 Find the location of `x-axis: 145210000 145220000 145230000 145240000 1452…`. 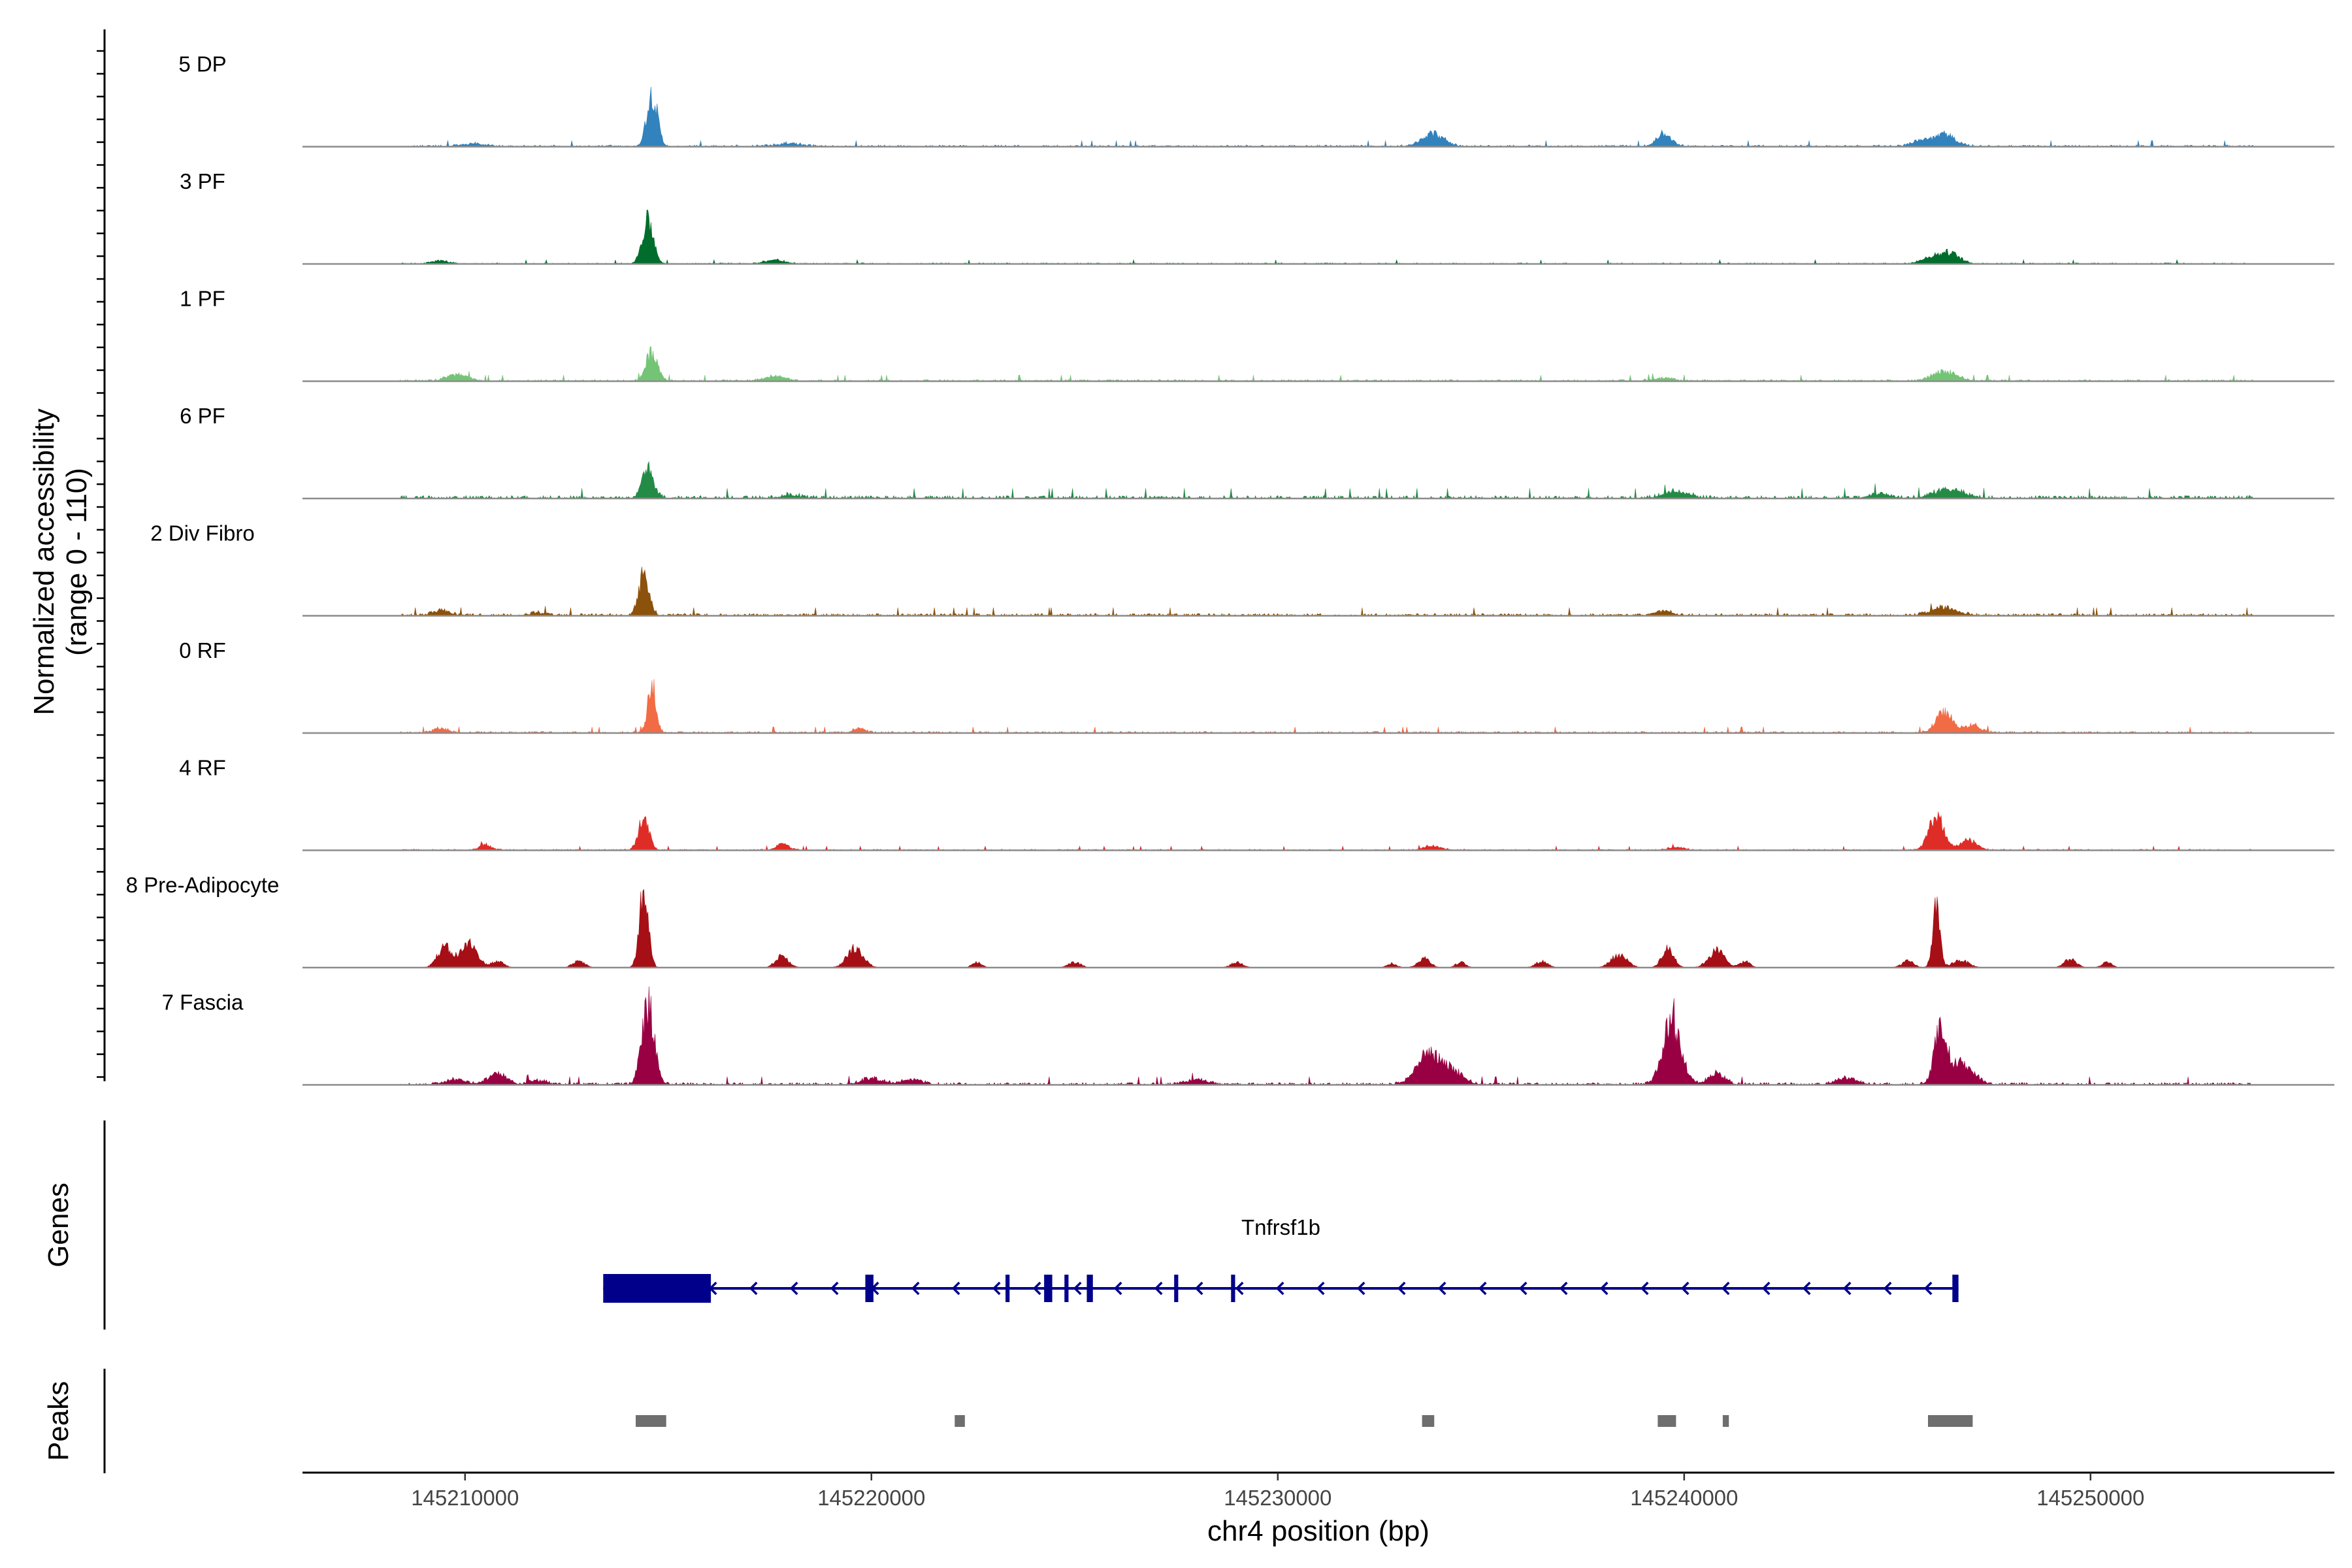

x-axis: 145210000 145220000 145230000 145240000 1452… is located at coordinates (1277, 1491).